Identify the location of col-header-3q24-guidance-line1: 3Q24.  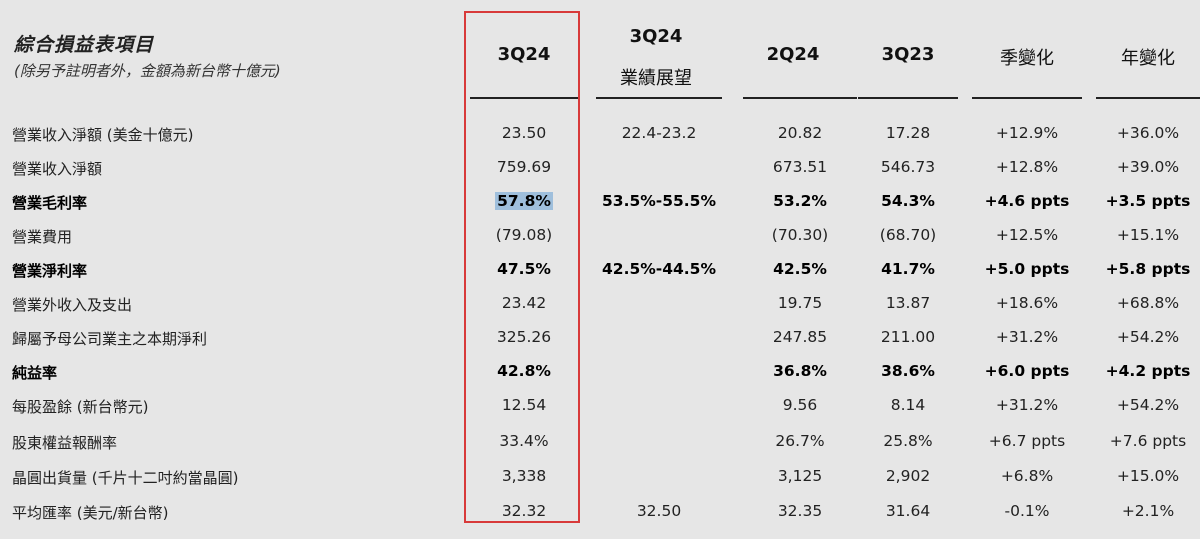
(656, 36).